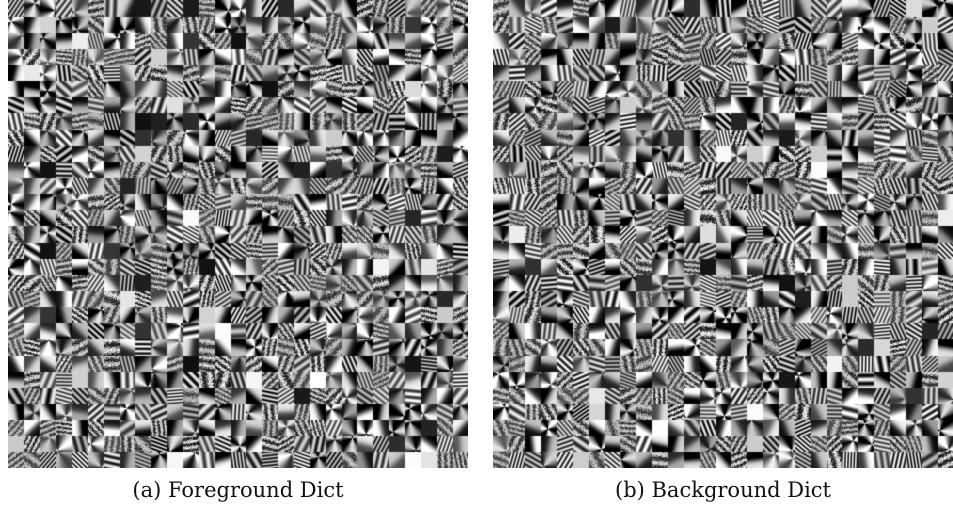  Describe the element at coordinates (238, 490) in the screenshot. I see `caption-foreground: (a) Foreground Dict` at that location.